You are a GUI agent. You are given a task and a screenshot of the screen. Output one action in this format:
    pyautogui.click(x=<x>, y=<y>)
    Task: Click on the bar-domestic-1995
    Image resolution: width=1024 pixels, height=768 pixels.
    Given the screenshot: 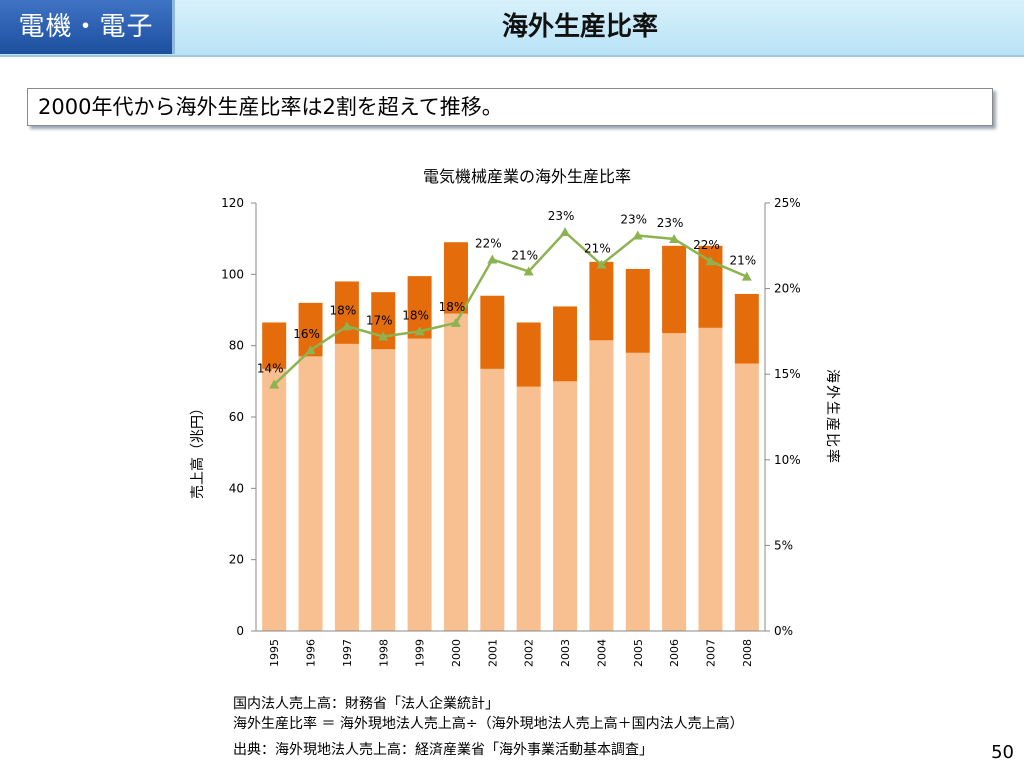 What is the action you would take?
    pyautogui.click(x=274, y=499)
    